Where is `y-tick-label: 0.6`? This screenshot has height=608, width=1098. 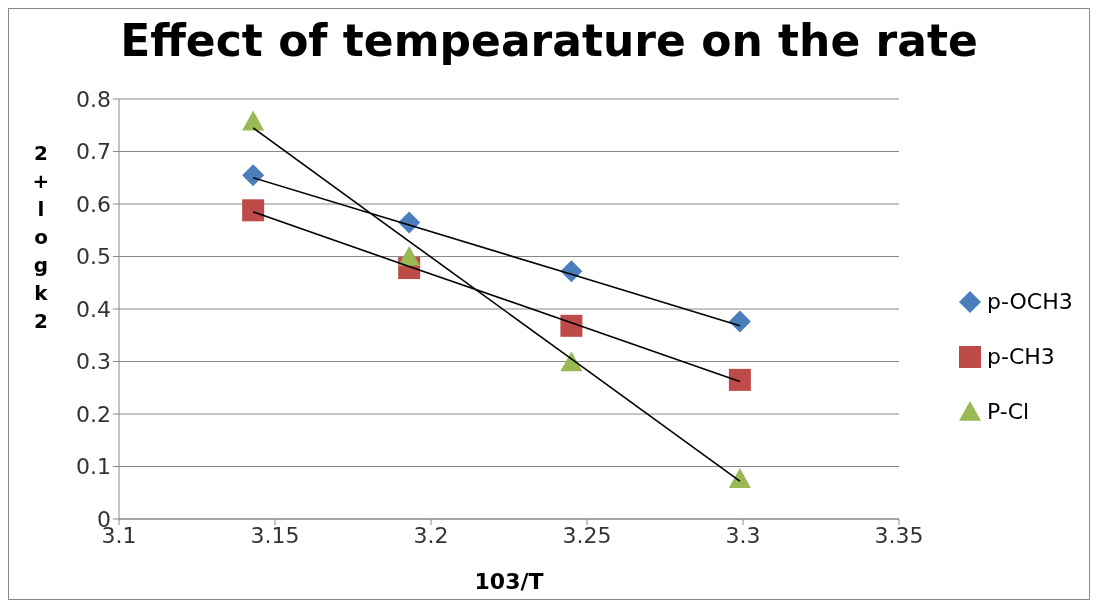 y-tick-label: 0.6 is located at coordinates (93, 204).